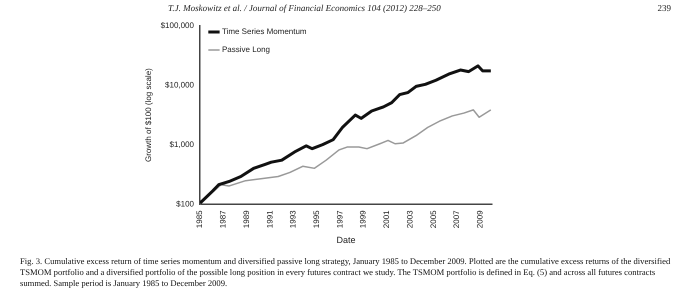 This screenshot has width=689, height=307. I want to click on y-tick-label: $100,000, so click(177, 25).